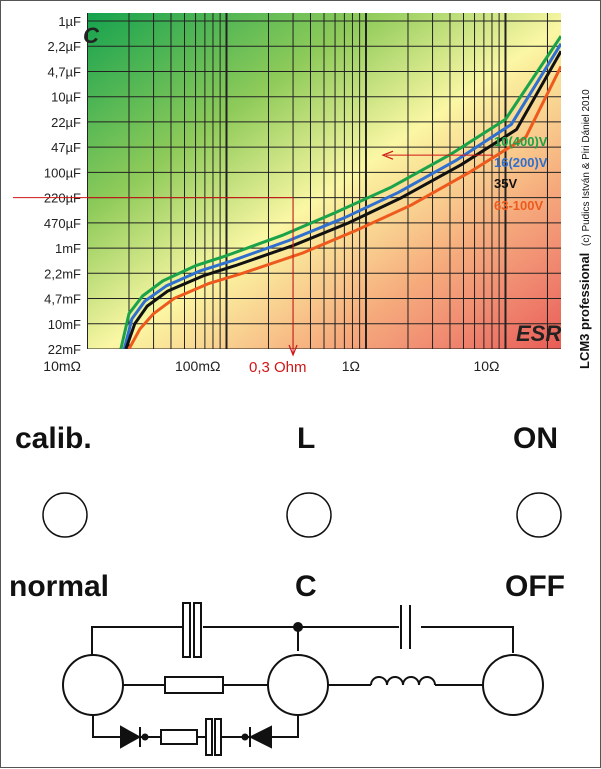 The image size is (601, 769). Describe the element at coordinates (403, 681) in the screenshot. I see `inductor-icon` at that location.